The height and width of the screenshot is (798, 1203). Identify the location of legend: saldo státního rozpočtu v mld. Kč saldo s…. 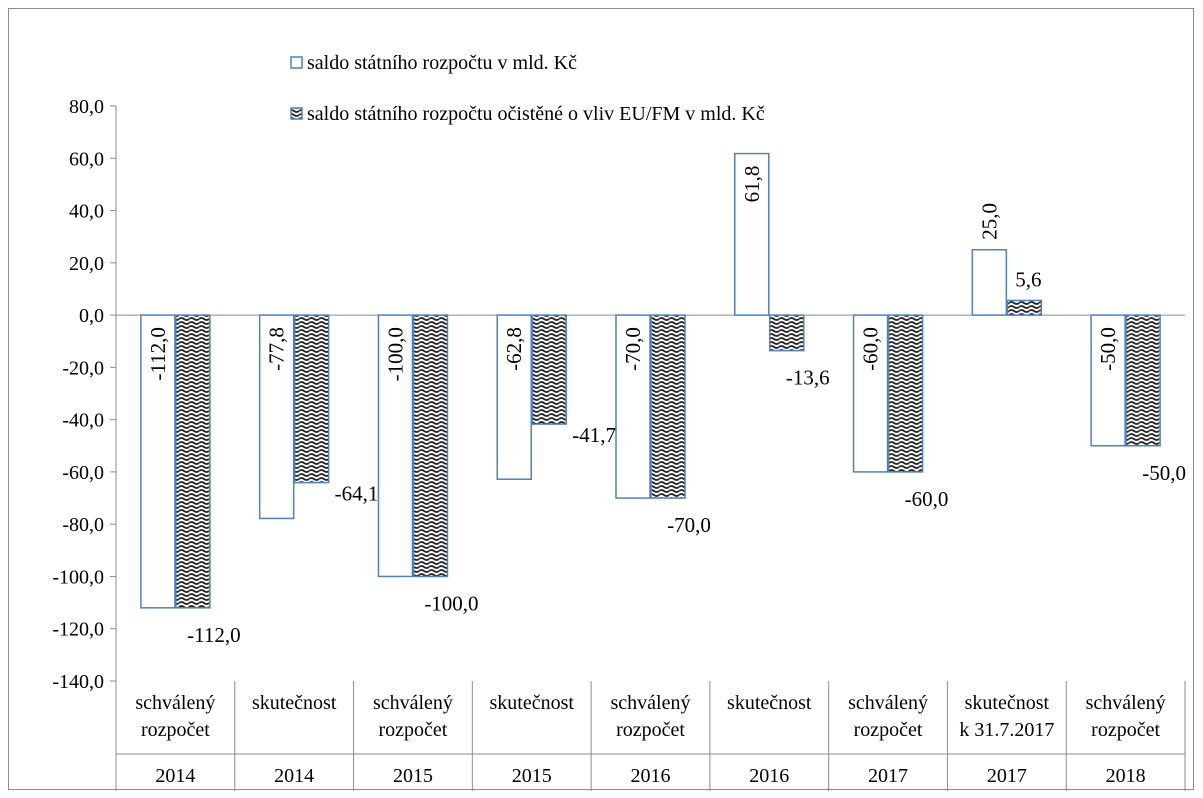
(527, 88).